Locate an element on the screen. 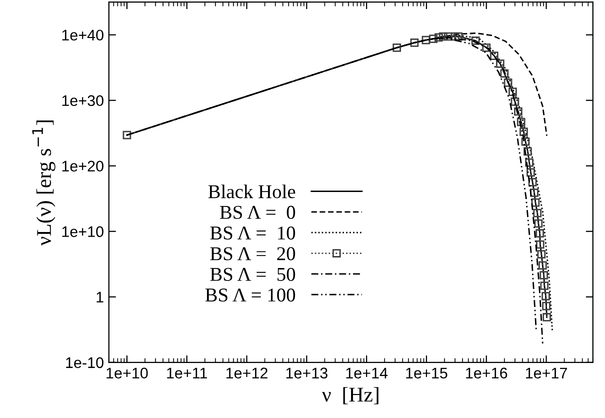 The height and width of the screenshot is (418, 605). x-axis-title: ν [Hz] is located at coordinates (350, 395).